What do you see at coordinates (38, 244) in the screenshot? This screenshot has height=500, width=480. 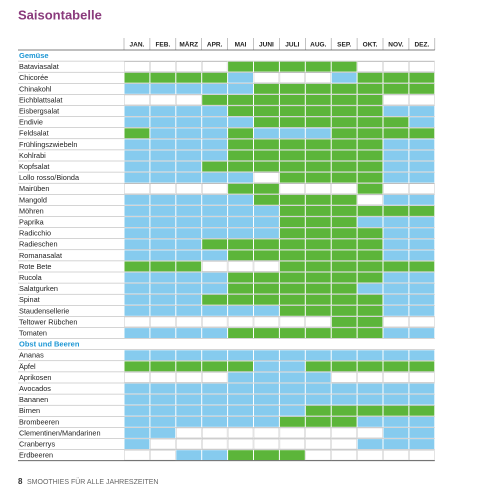 I see `item-name: Radieschen` at bounding box center [38, 244].